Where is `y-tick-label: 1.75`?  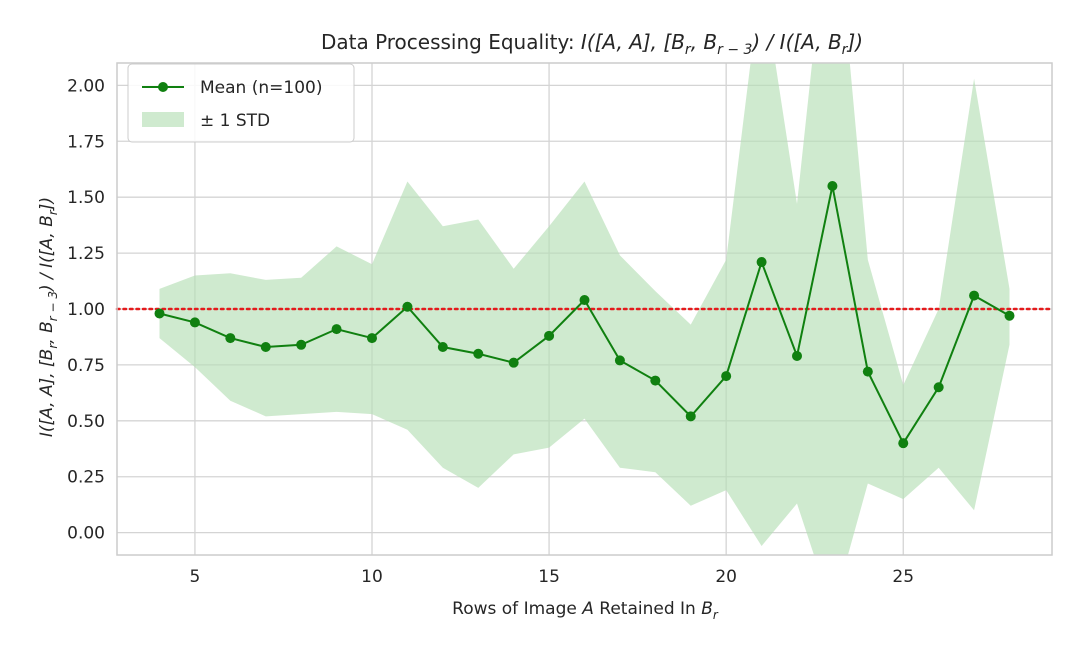
y-tick-label: 1.75 is located at coordinates (86, 142).